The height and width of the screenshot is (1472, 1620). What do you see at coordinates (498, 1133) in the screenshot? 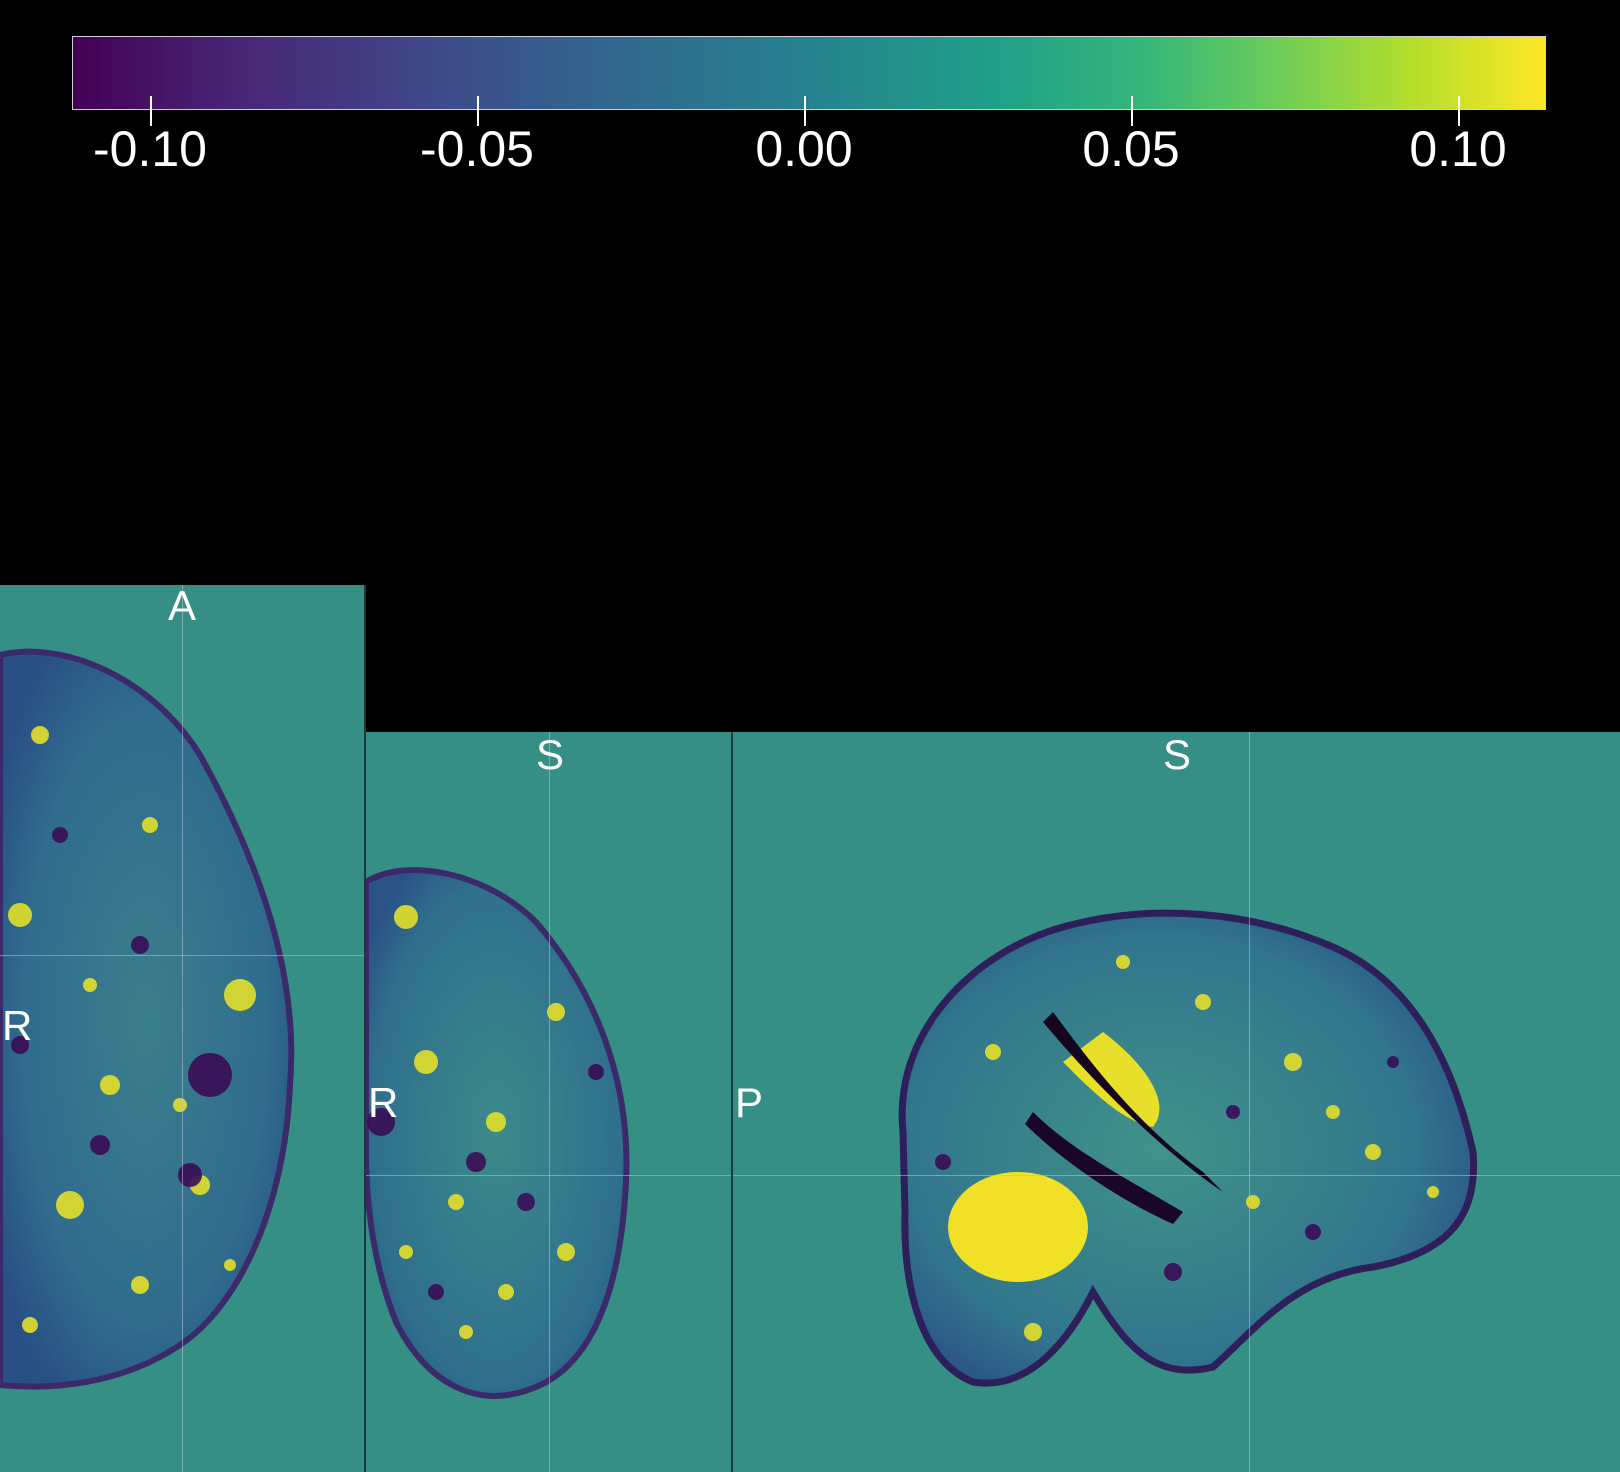
I see `coronal-brain-slice` at bounding box center [498, 1133].